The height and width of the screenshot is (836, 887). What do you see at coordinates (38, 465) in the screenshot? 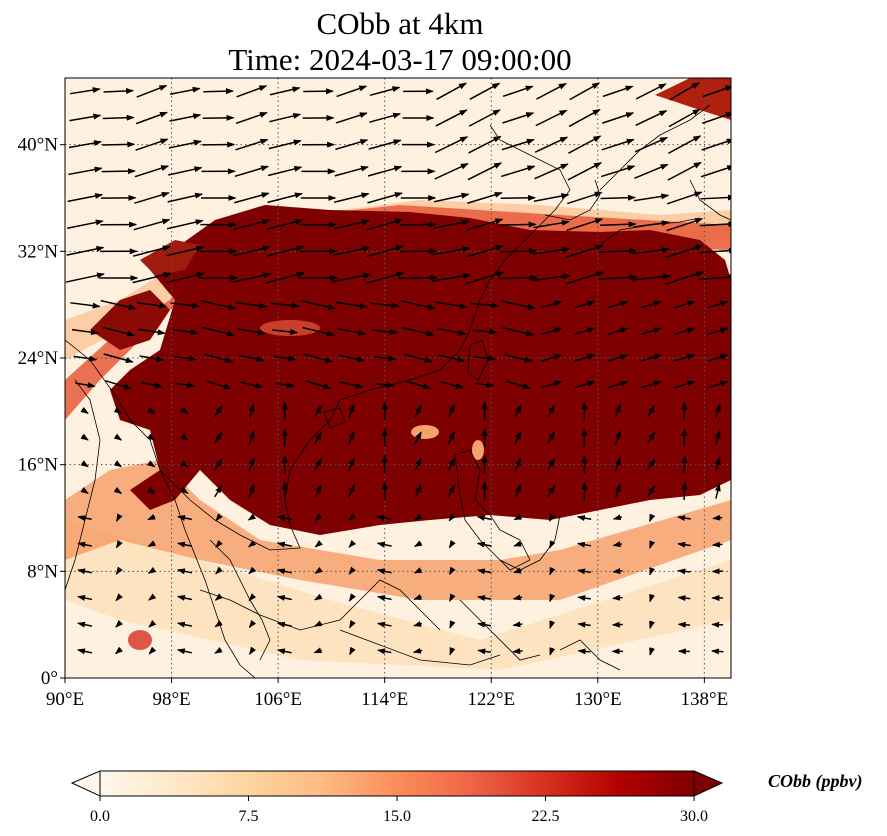
I see `y-tick-label: 16°N` at bounding box center [38, 465].